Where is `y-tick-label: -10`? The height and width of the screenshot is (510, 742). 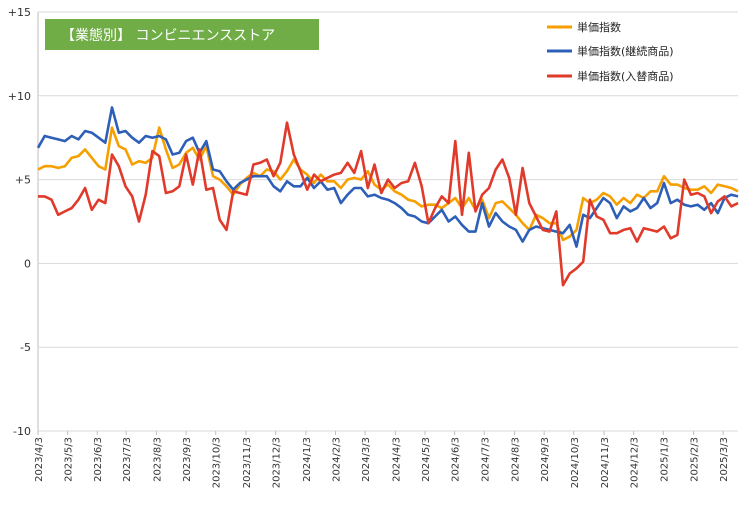
y-tick-label: -10 is located at coordinates (22, 431).